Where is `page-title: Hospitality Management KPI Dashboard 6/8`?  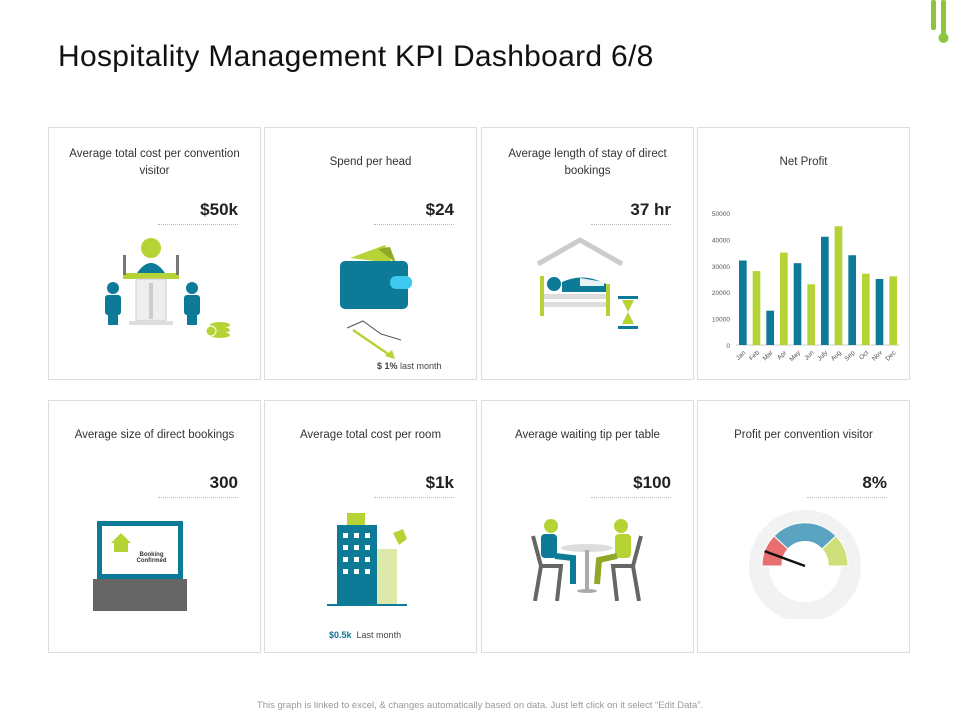 page-title: Hospitality Management KPI Dashboard 6/8 is located at coordinates (356, 56).